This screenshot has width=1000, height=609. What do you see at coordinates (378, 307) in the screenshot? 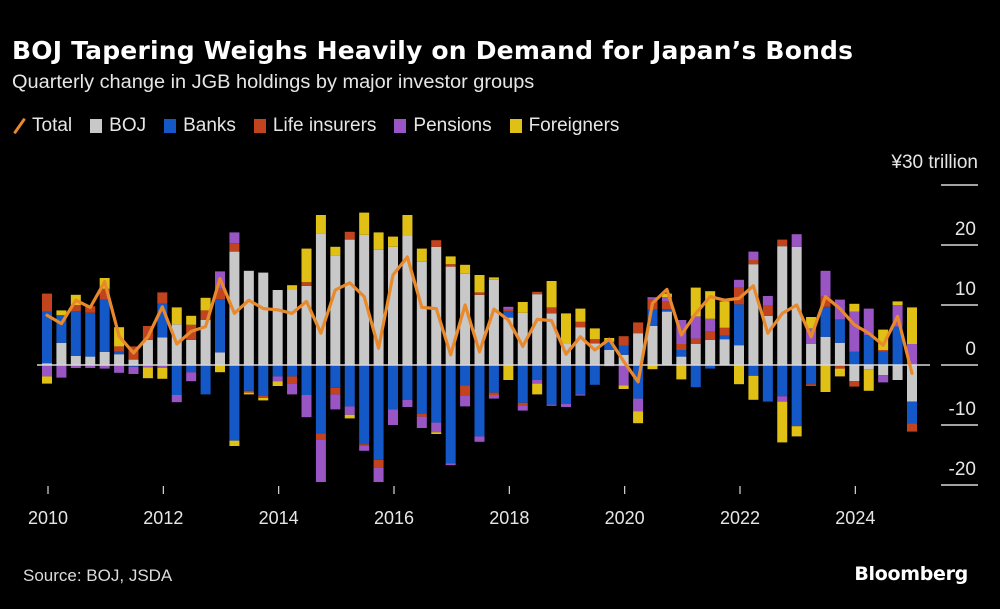
I see `bar-boj-2015Q4` at bounding box center [378, 307].